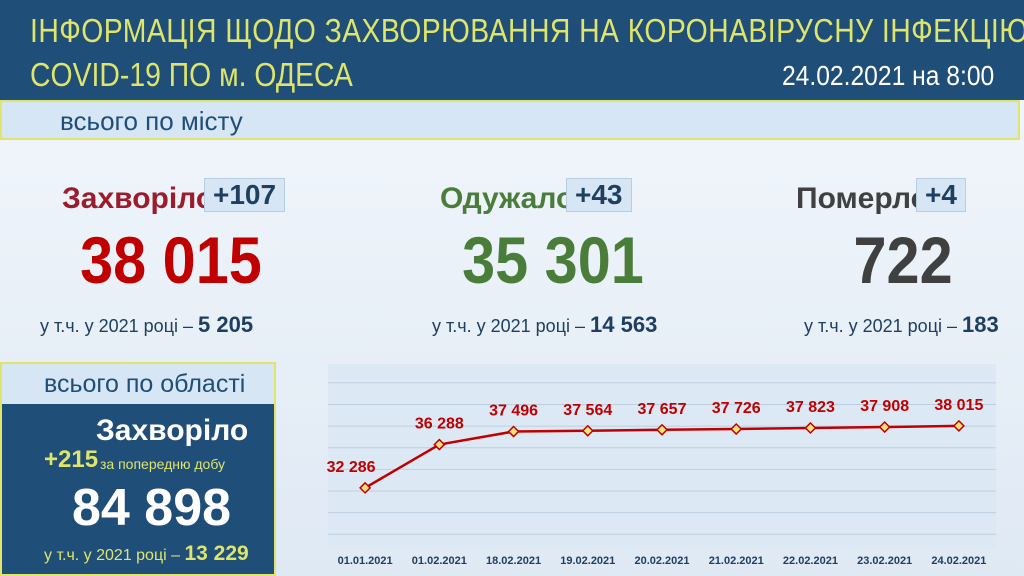  I want to click on value-label: 37 908, so click(884, 406).